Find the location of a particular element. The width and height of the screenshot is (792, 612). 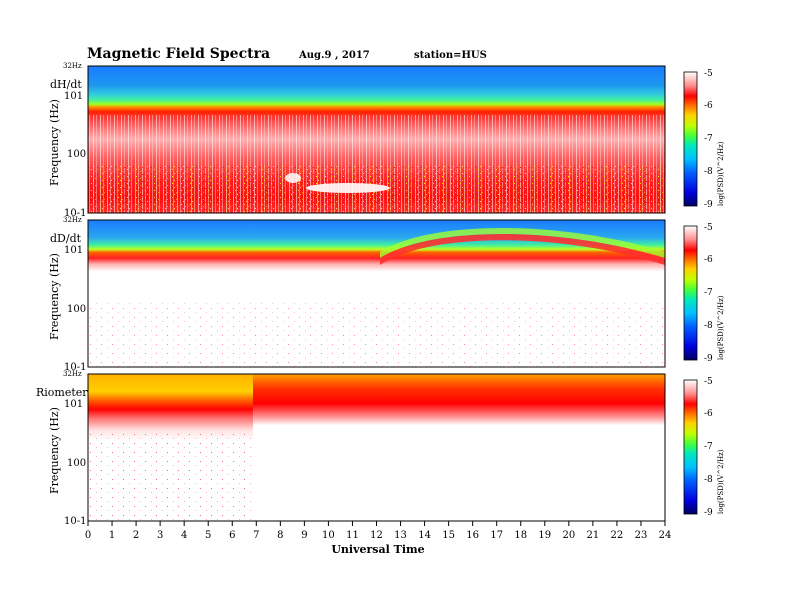

x-tick-label: 4 is located at coordinates (184, 535).